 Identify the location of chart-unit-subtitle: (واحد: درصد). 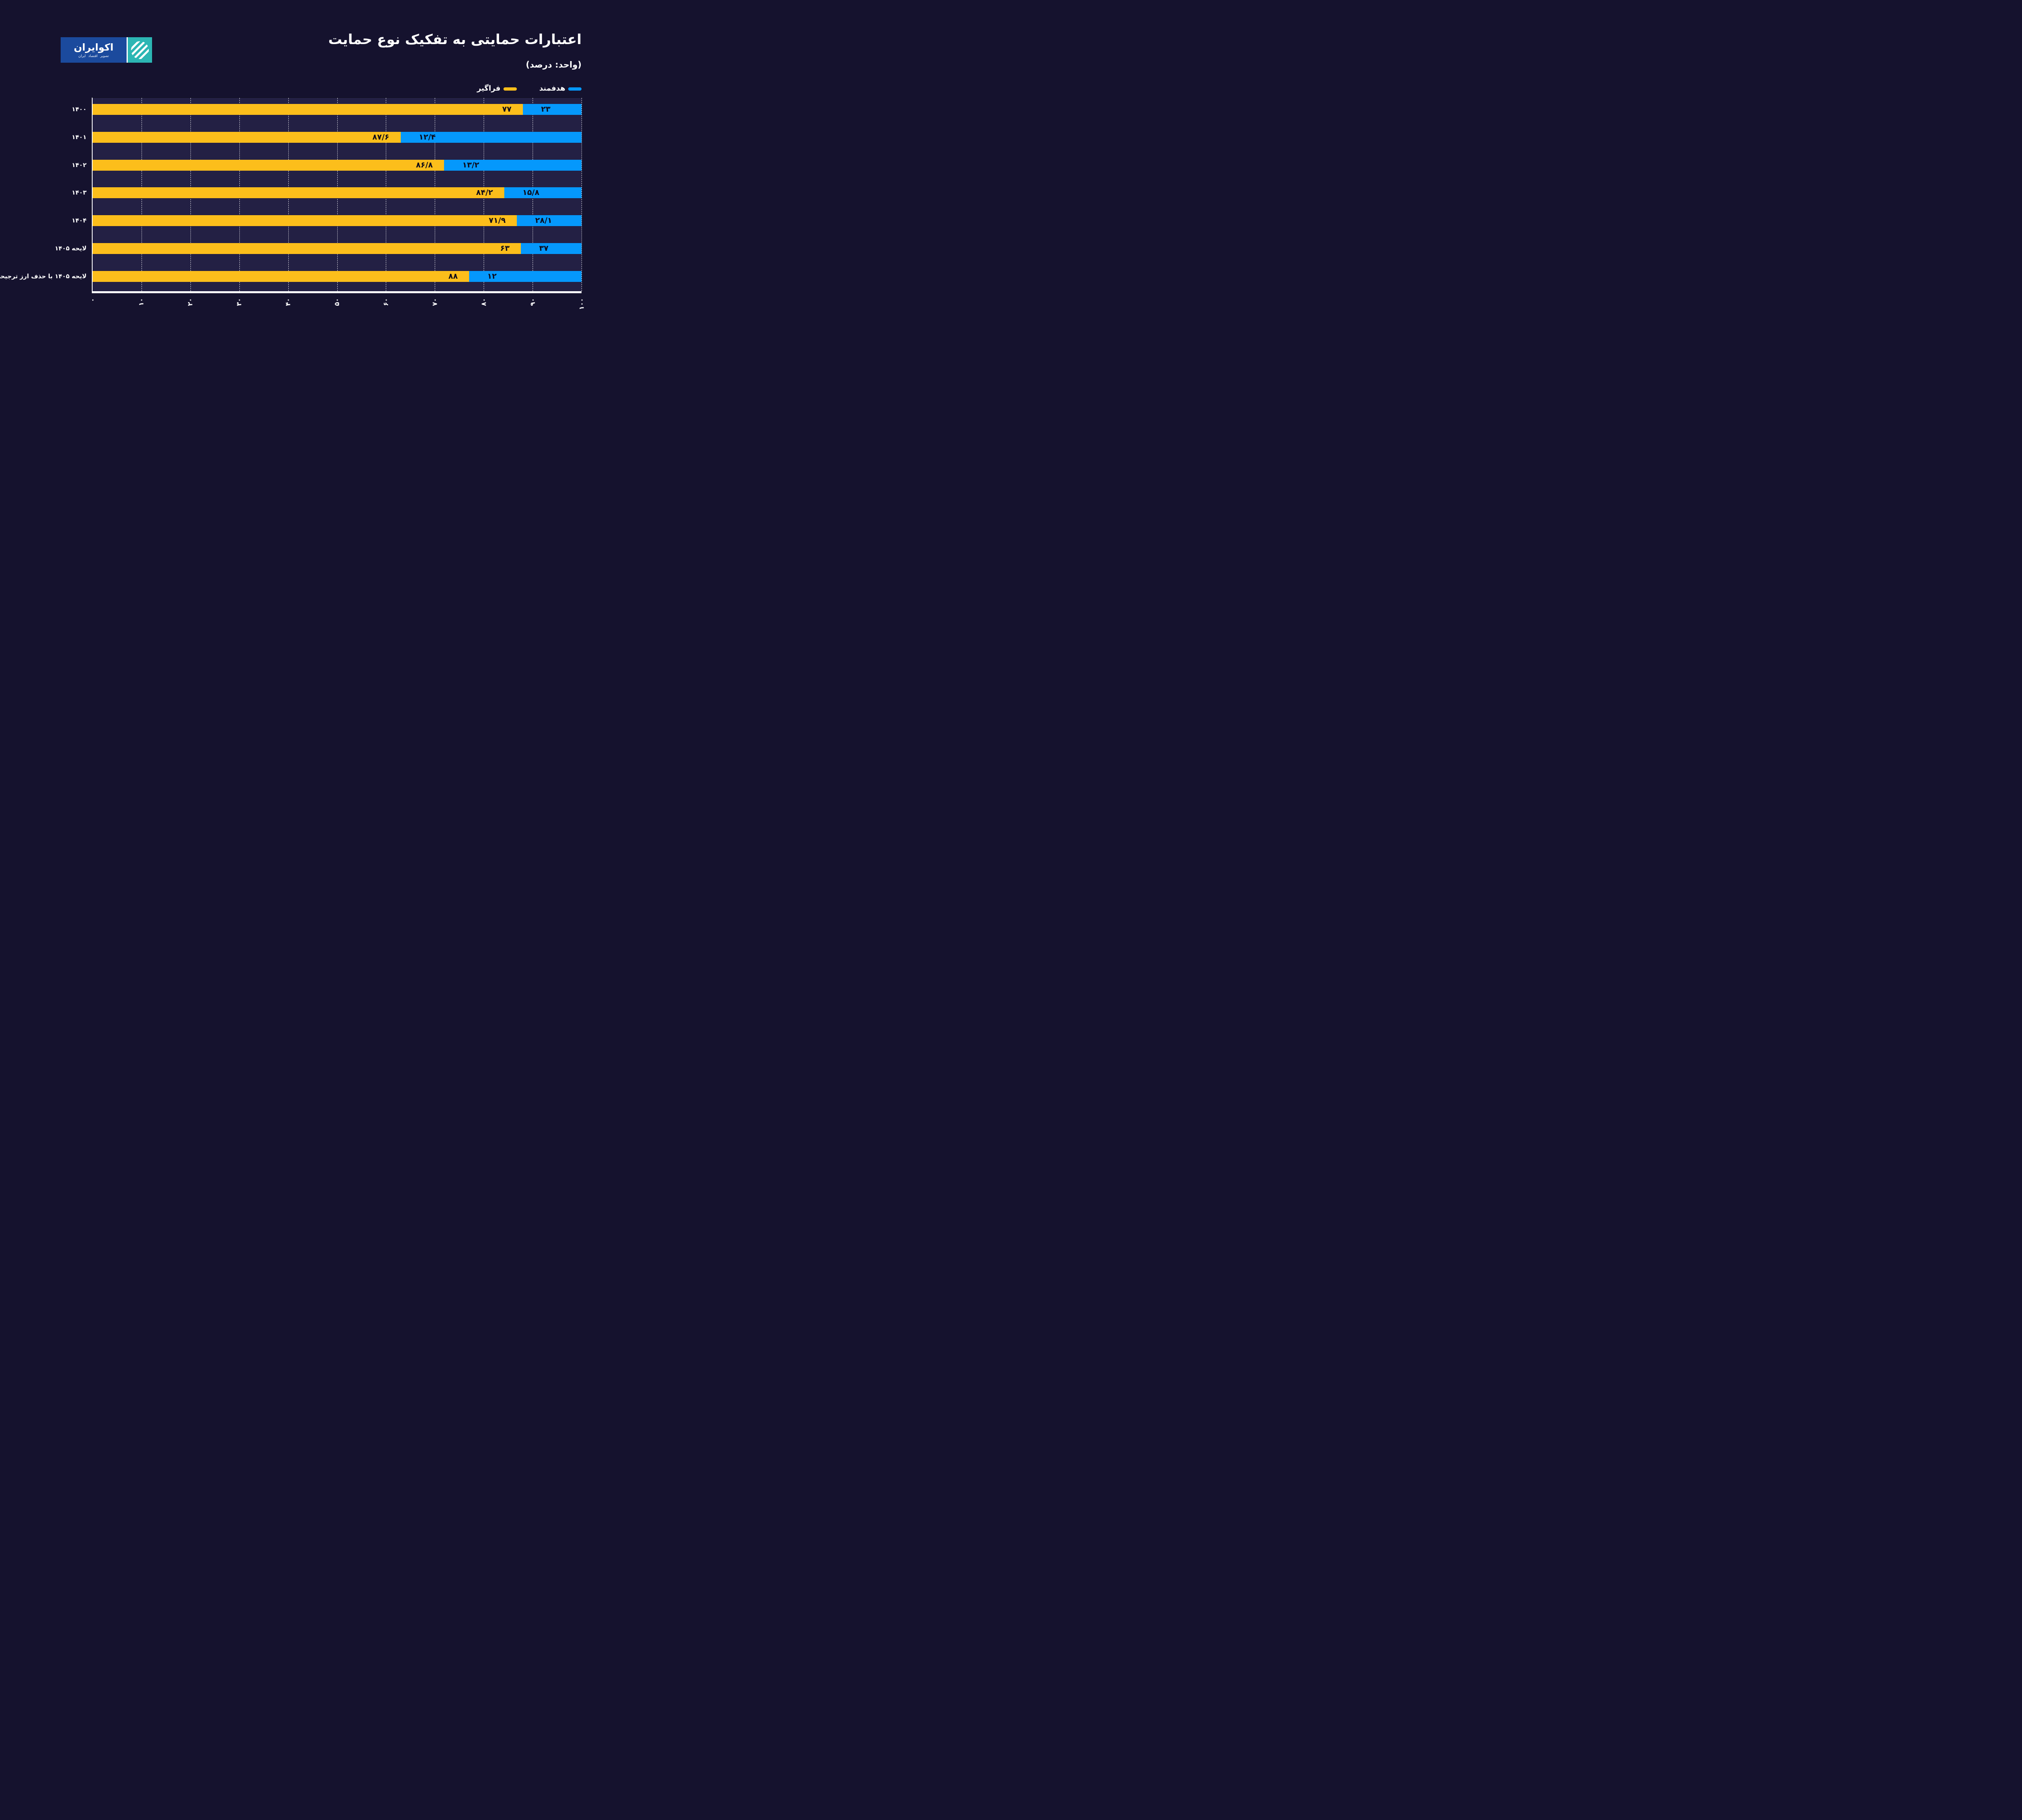
(554, 65).